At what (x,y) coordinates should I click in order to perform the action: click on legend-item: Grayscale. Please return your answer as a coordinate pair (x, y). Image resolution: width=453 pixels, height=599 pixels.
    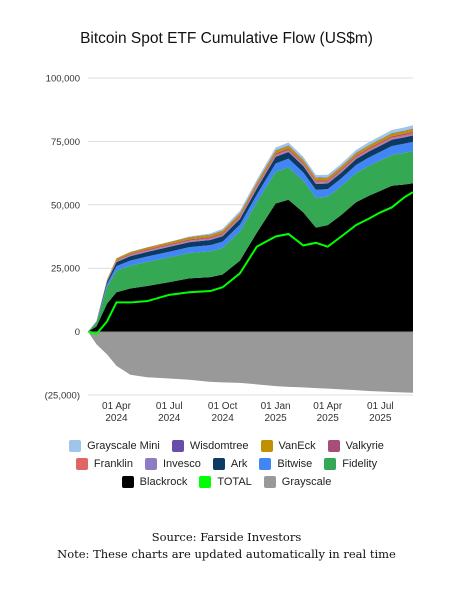
    Looking at the image, I should click on (297, 482).